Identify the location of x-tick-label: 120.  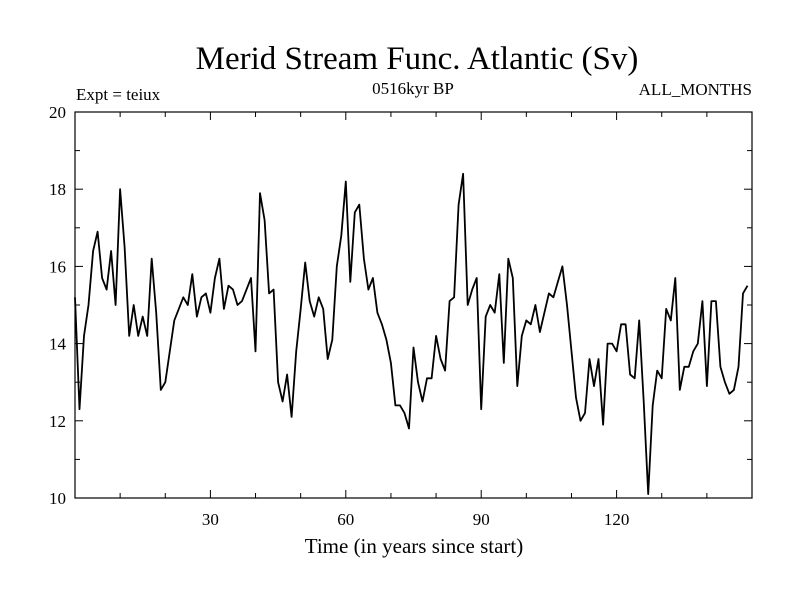
(617, 519).